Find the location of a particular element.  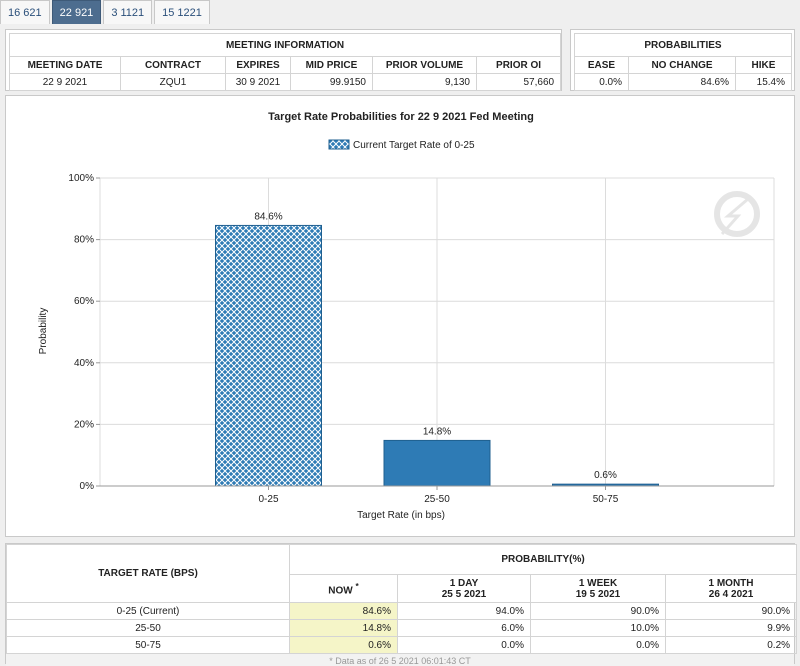

y-tick-label: 0% is located at coordinates (87, 486).